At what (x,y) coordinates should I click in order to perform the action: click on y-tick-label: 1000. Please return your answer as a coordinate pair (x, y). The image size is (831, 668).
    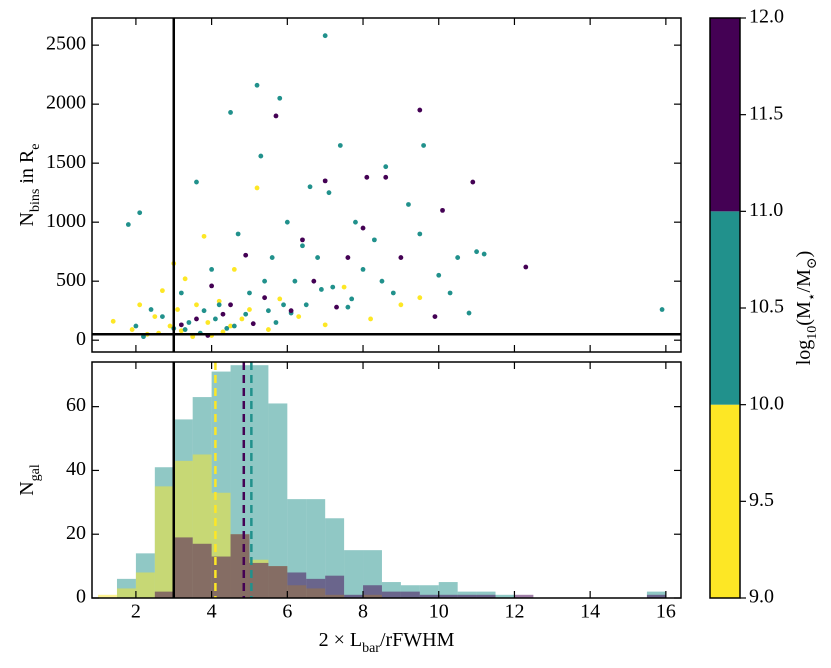
    Looking at the image, I should click on (66, 221).